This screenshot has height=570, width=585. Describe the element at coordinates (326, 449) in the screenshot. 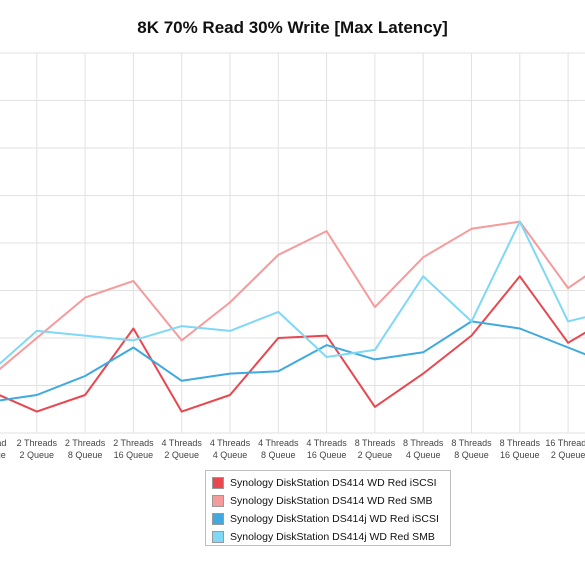

I see `x-tick-label: 4 Threads 16 Queue` at that location.